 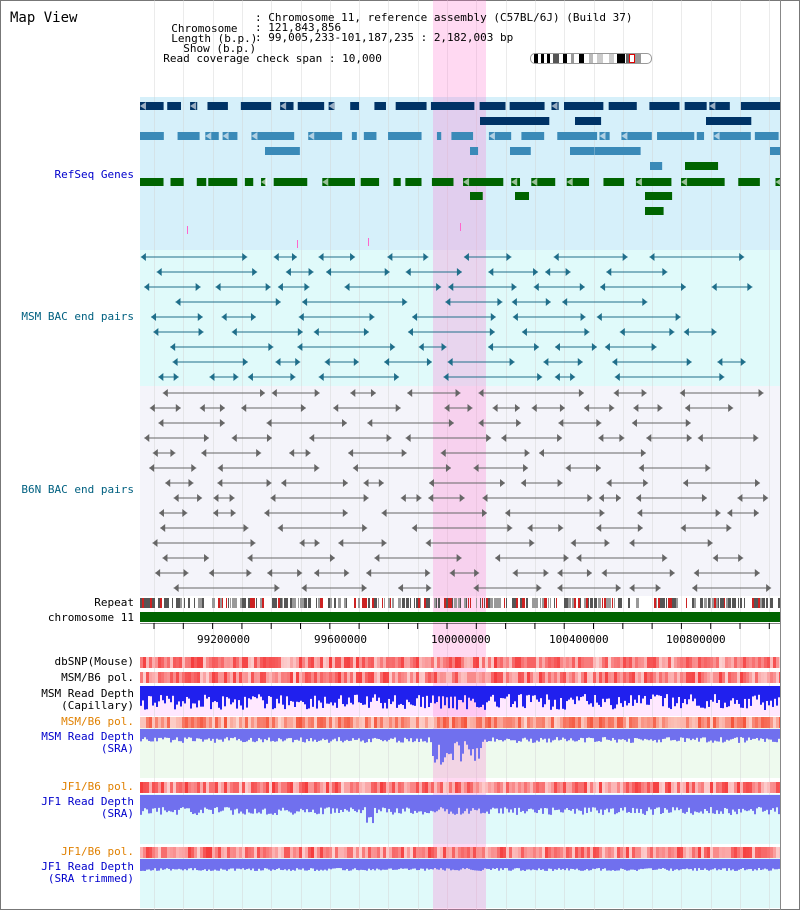 I want to click on msm-depth-sra-label-2: (SRA), so click(x=117, y=748).